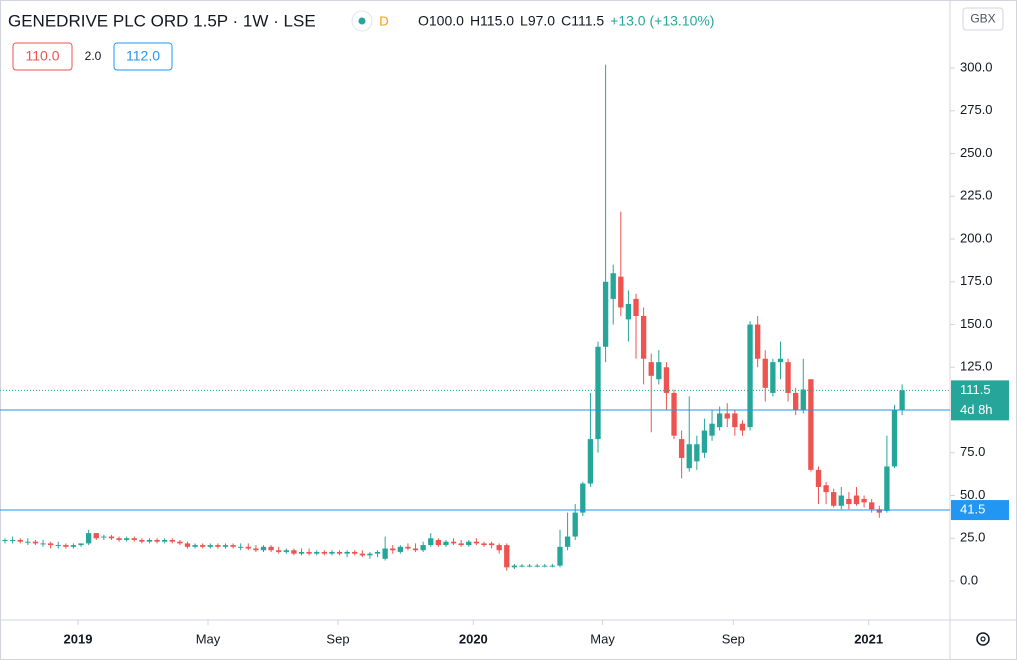 This screenshot has height=660, width=1017. I want to click on settings-icon, so click(983, 639).